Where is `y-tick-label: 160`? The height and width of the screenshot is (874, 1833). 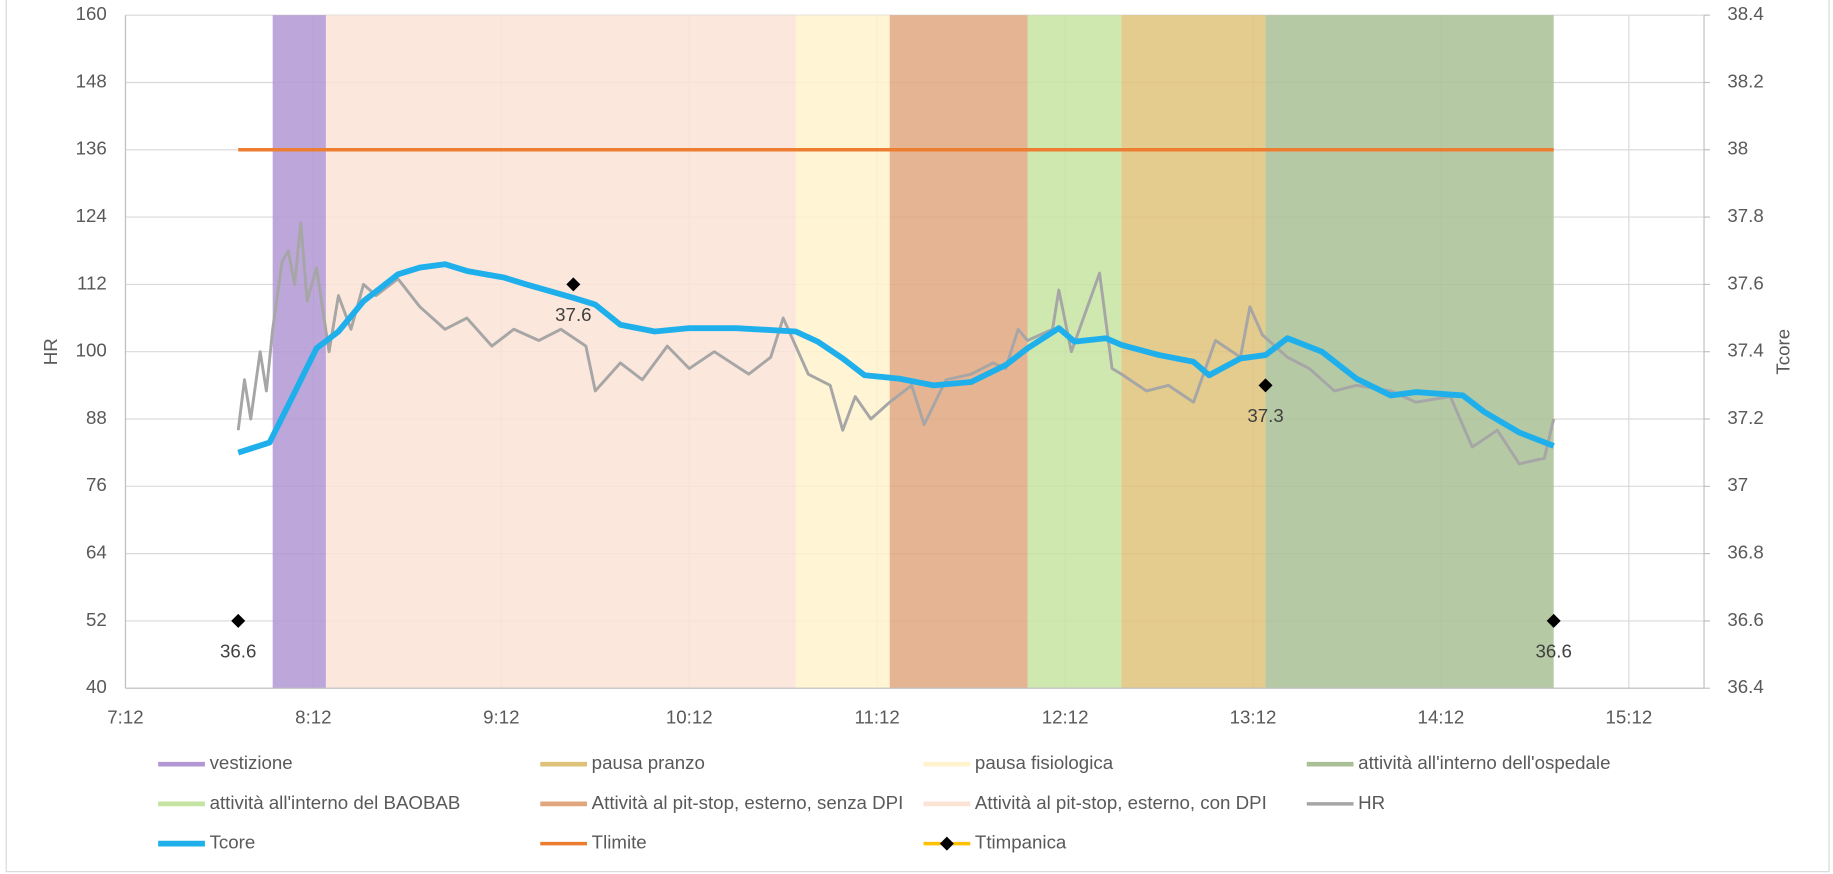
y-tick-label: 160 is located at coordinates (91, 13).